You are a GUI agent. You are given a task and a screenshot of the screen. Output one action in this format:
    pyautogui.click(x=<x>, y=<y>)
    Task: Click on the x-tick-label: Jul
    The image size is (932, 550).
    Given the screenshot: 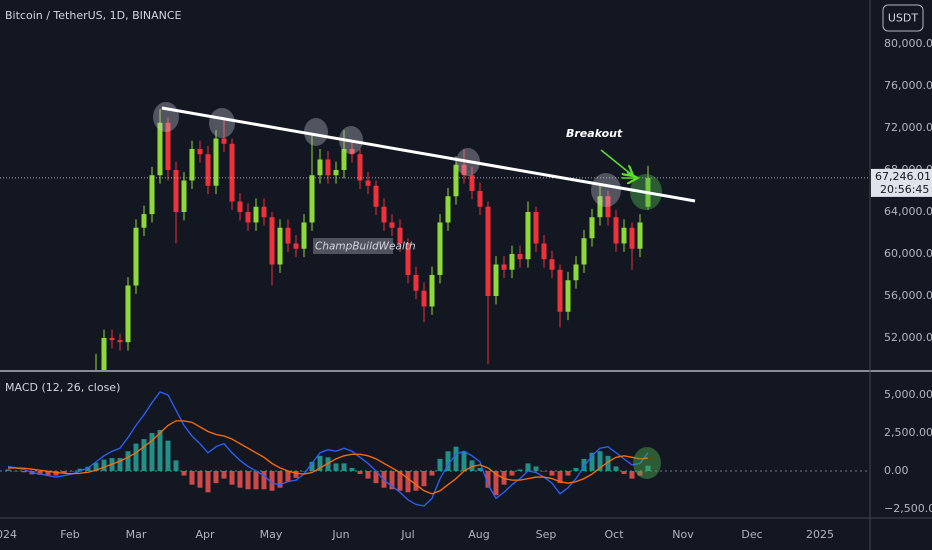 What is the action you would take?
    pyautogui.click(x=407, y=534)
    